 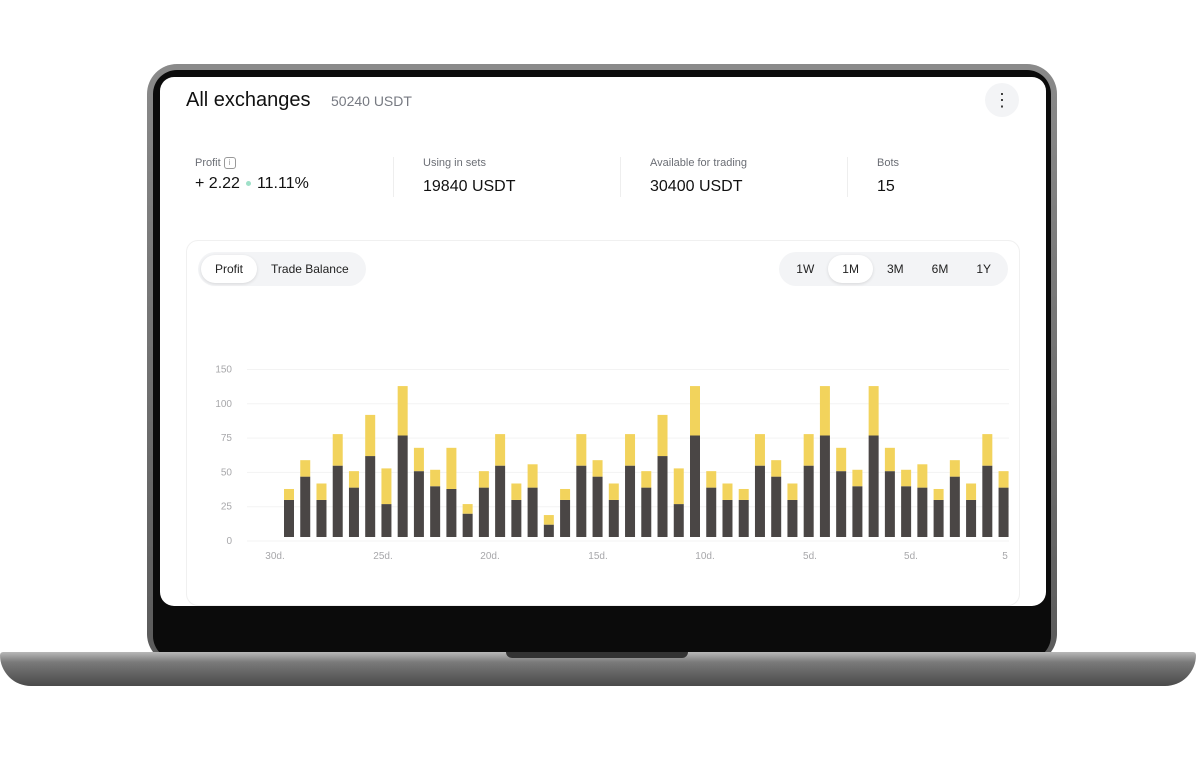 What do you see at coordinates (888, 163) in the screenshot?
I see `stat-label: Bots` at bounding box center [888, 163].